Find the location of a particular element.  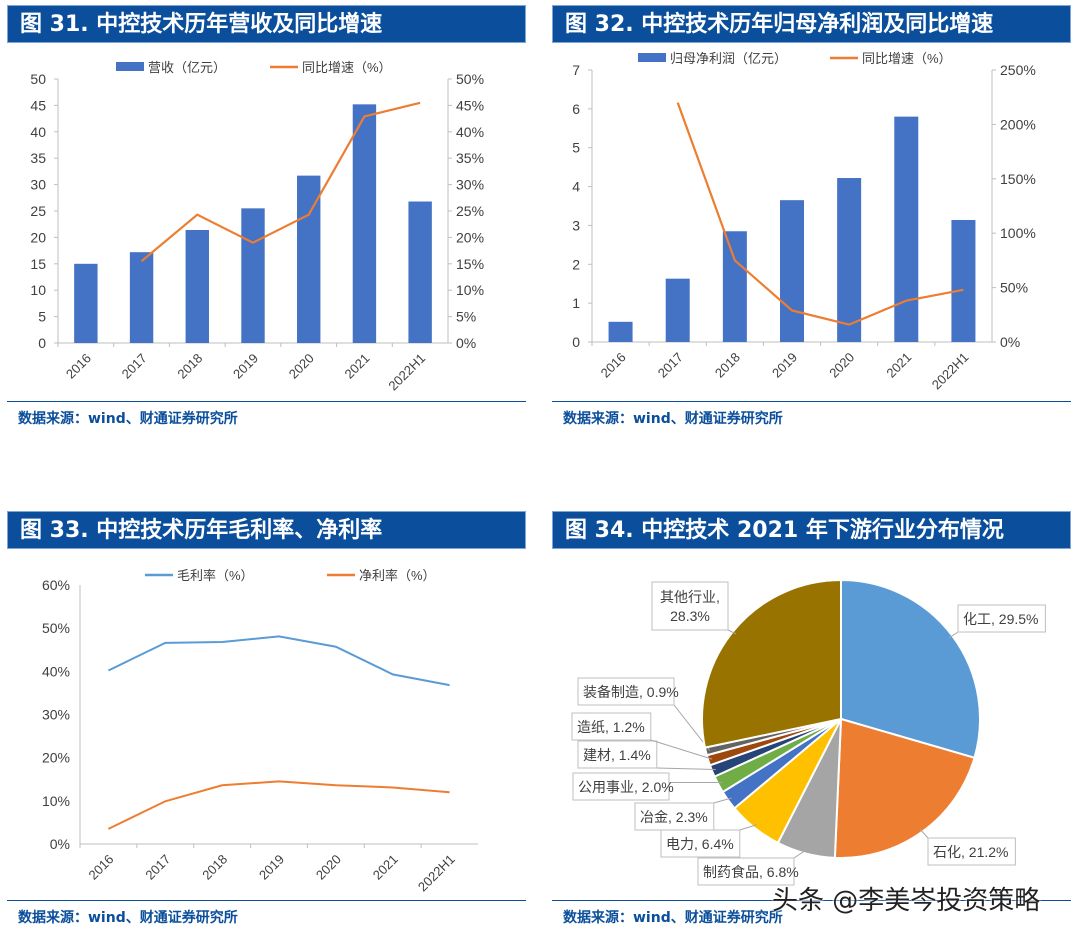

y-tick-label: 10 is located at coordinates (38, 290).